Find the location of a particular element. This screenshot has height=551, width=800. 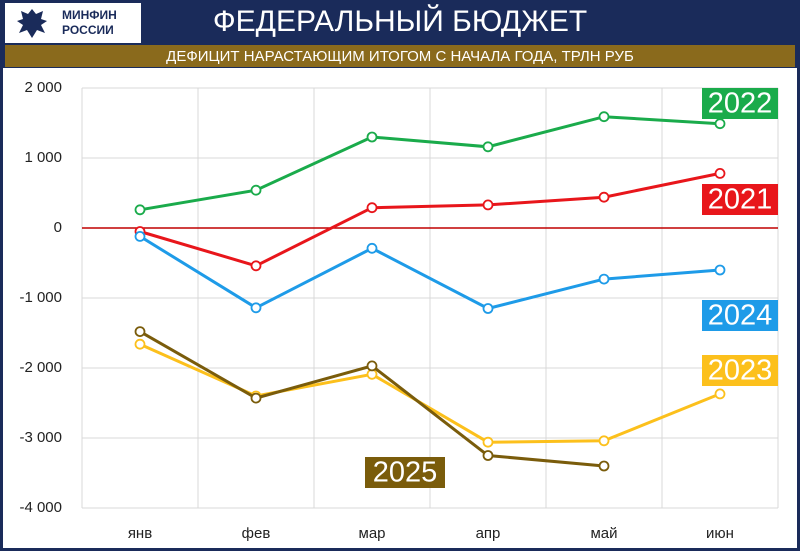

y-tick-label: 0 is located at coordinates (58, 227).